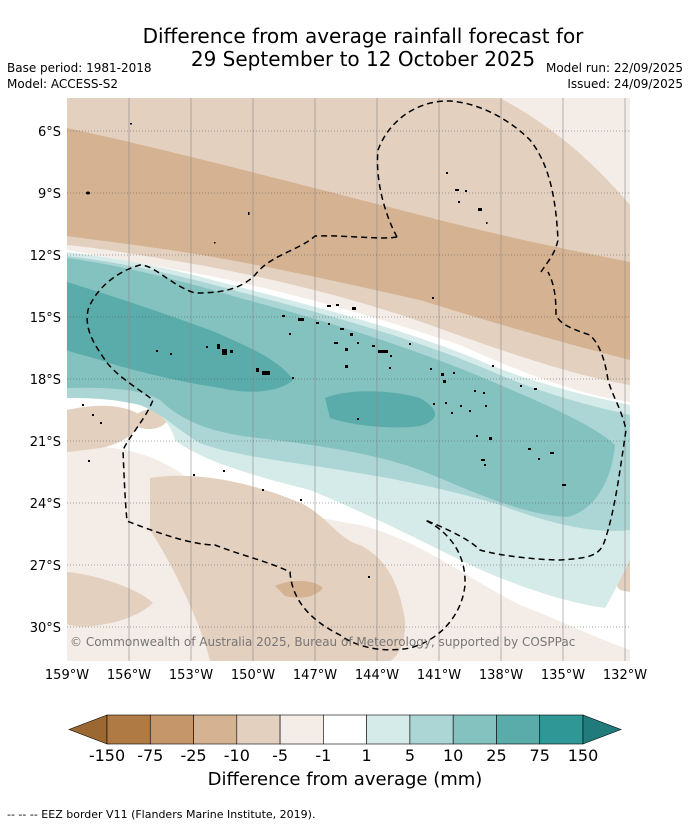 This screenshot has width=690, height=827. I want to click on lon-label-156w: 156°W, so click(129, 675).